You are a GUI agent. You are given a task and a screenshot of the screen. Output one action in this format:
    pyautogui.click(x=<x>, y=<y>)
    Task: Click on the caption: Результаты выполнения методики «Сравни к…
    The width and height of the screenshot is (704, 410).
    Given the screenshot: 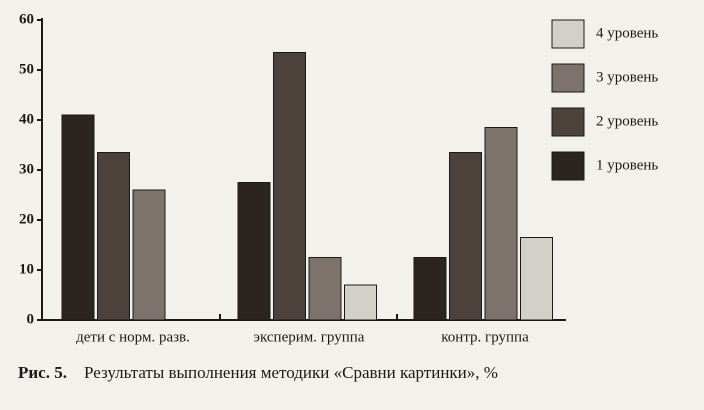 What is the action you would take?
    pyautogui.click(x=291, y=372)
    